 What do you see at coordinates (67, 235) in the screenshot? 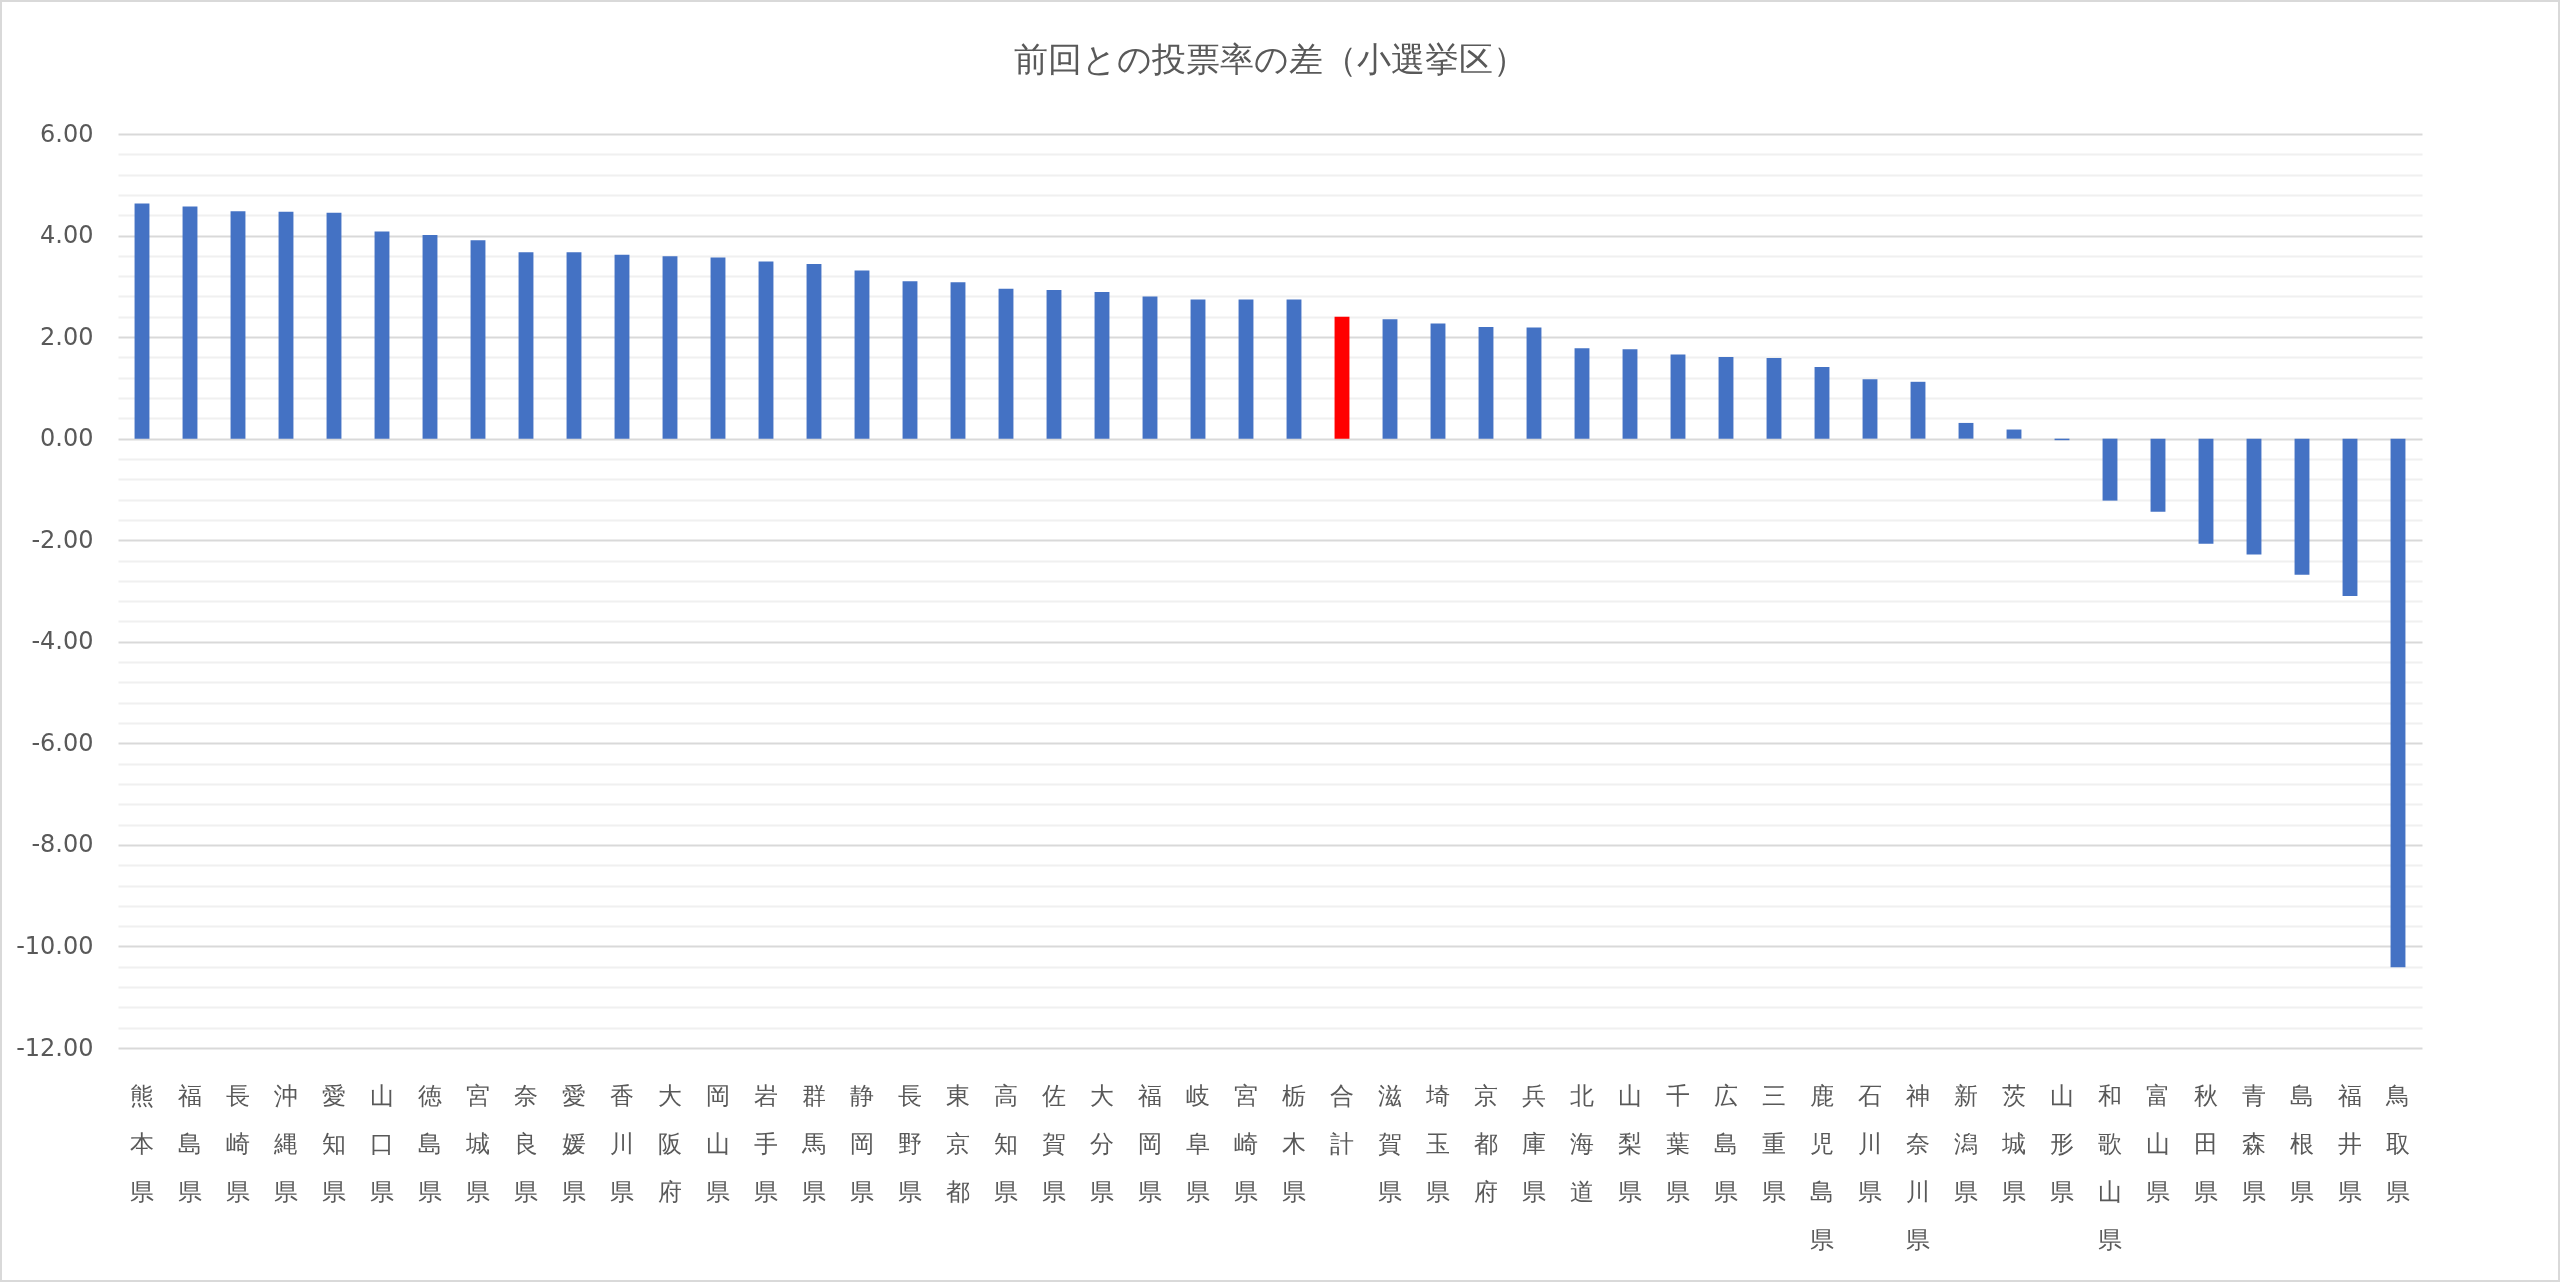
I see `y-tick-label: 4.00` at bounding box center [67, 235].